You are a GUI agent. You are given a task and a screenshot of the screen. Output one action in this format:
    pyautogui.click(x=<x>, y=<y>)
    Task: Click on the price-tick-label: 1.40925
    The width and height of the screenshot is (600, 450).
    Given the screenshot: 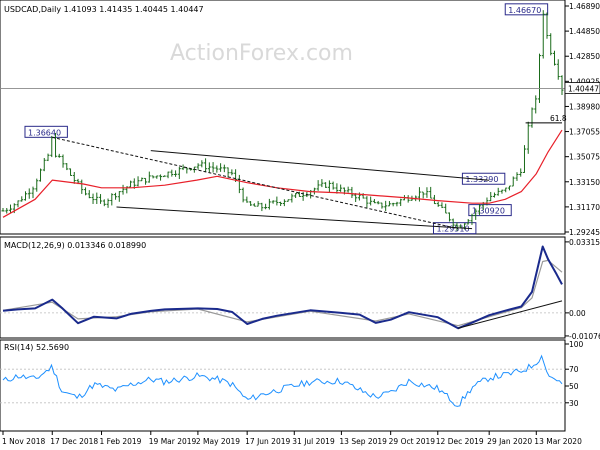 What is the action you would take?
    pyautogui.click(x=584, y=81)
    